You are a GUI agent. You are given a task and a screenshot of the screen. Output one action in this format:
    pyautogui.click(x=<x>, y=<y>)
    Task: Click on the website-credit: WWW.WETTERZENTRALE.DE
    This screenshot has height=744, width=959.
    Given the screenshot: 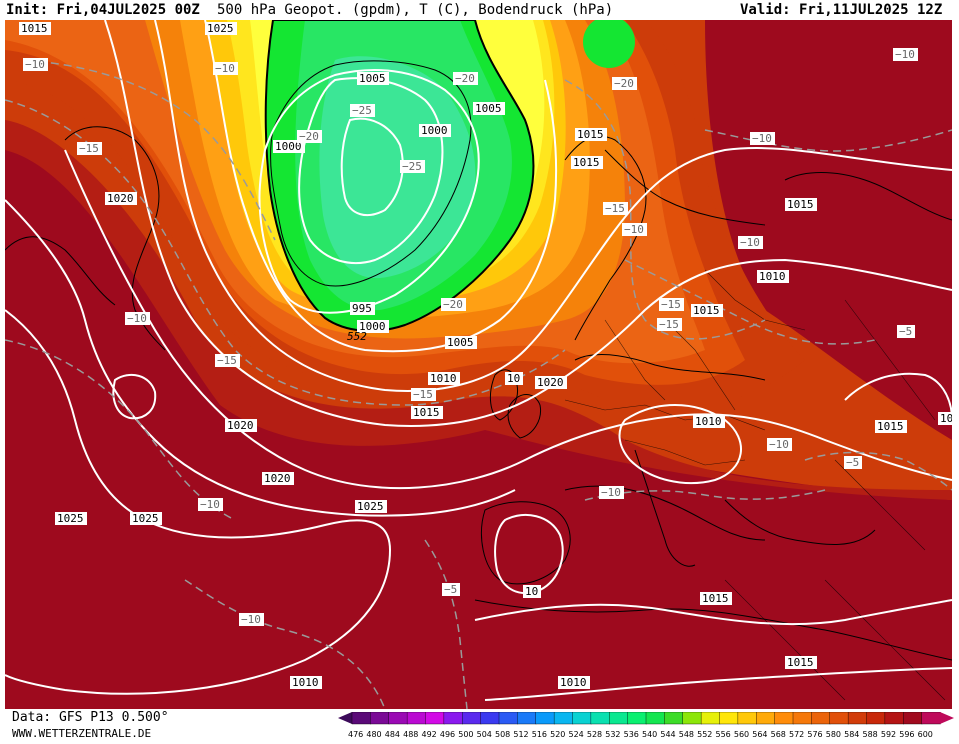 What is the action you would take?
    pyautogui.click(x=82, y=733)
    